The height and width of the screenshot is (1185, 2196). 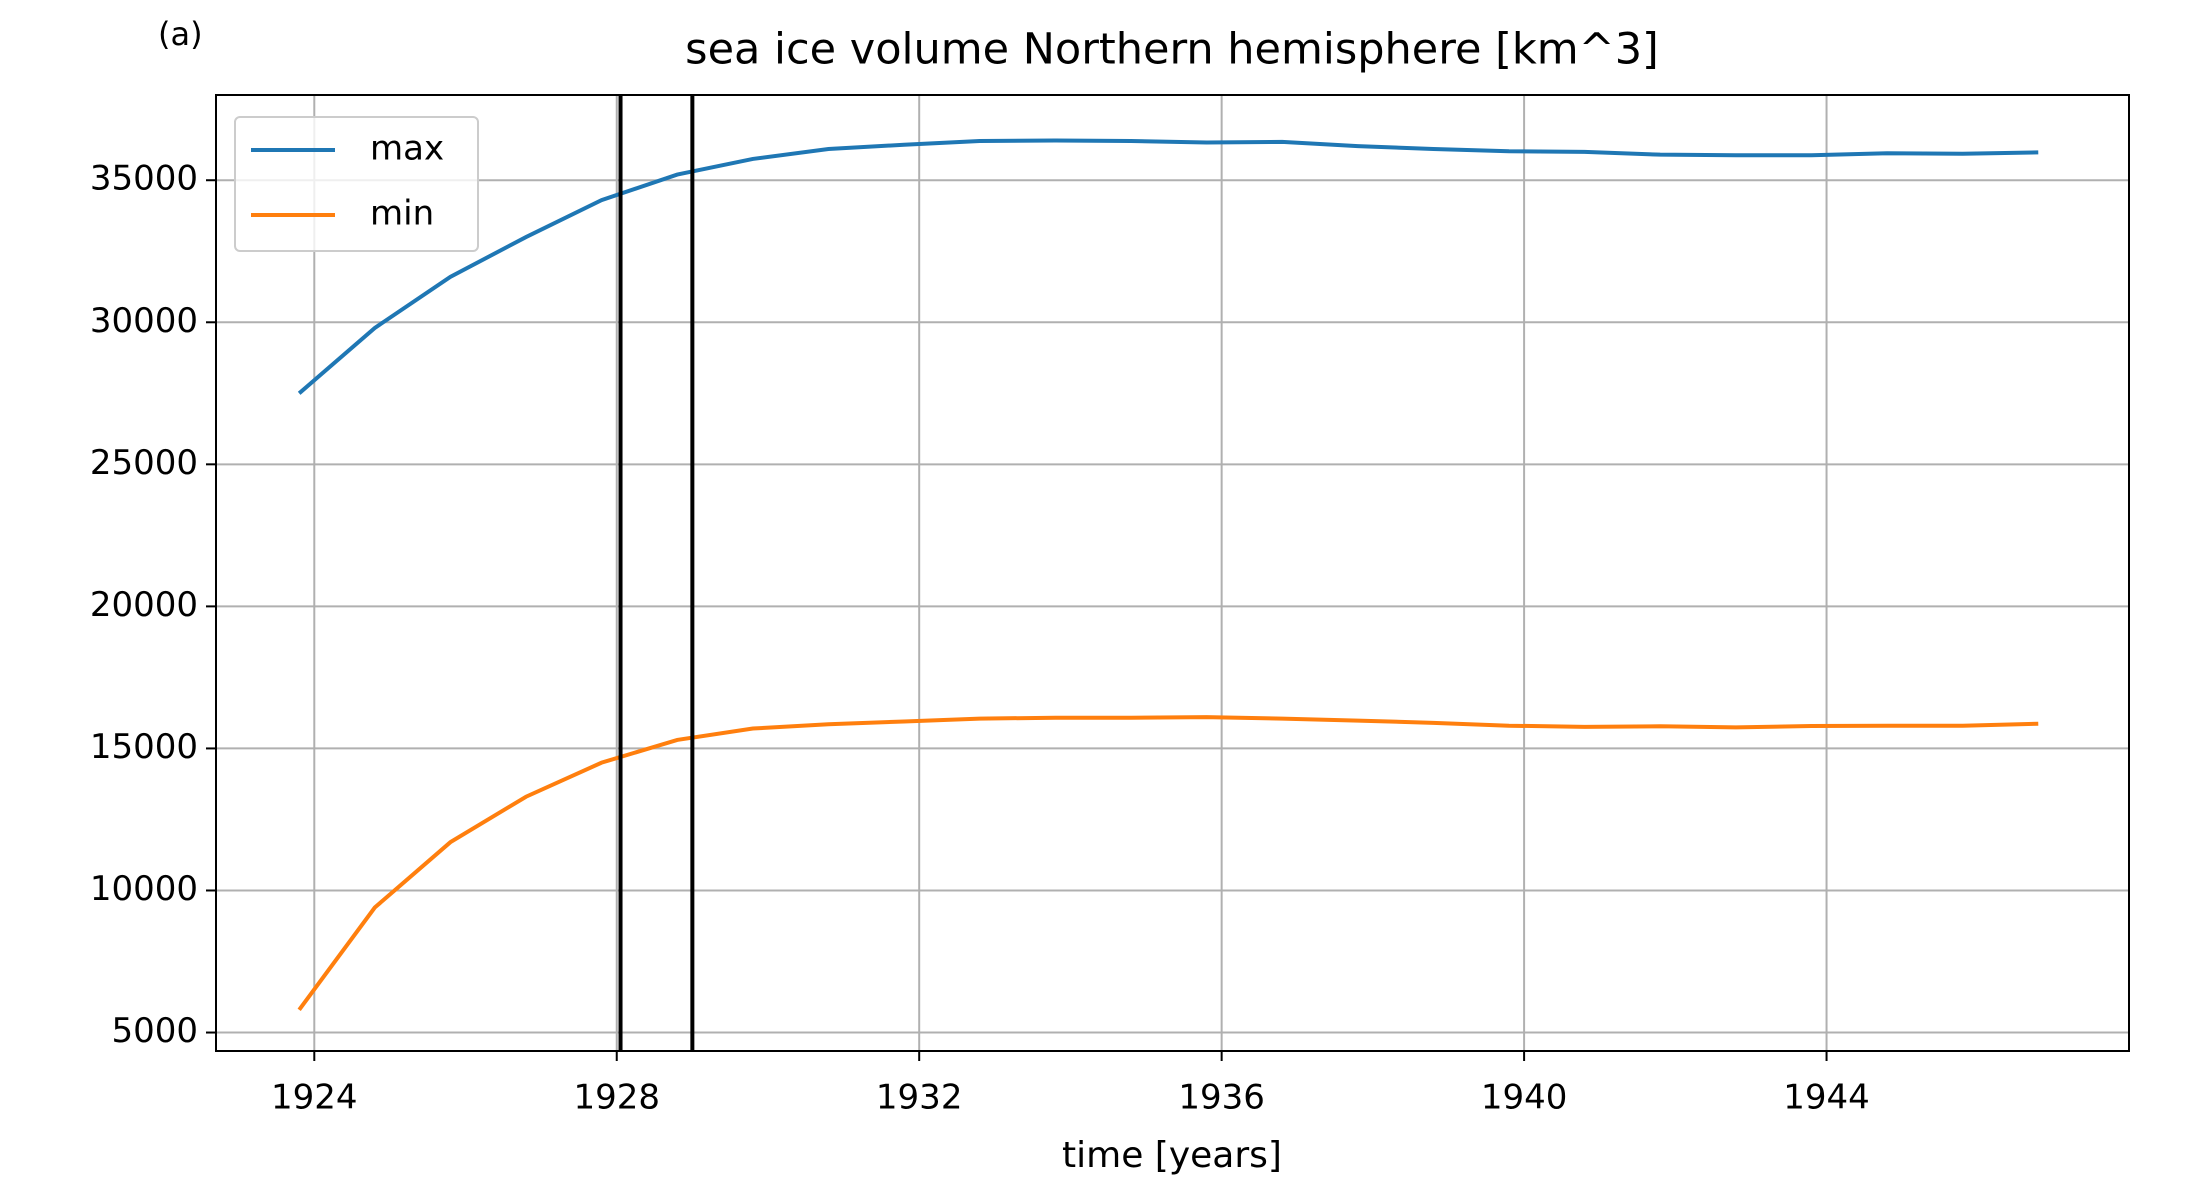 What do you see at coordinates (154, 1031) in the screenshot?
I see `y-tick-label: 5000` at bounding box center [154, 1031].